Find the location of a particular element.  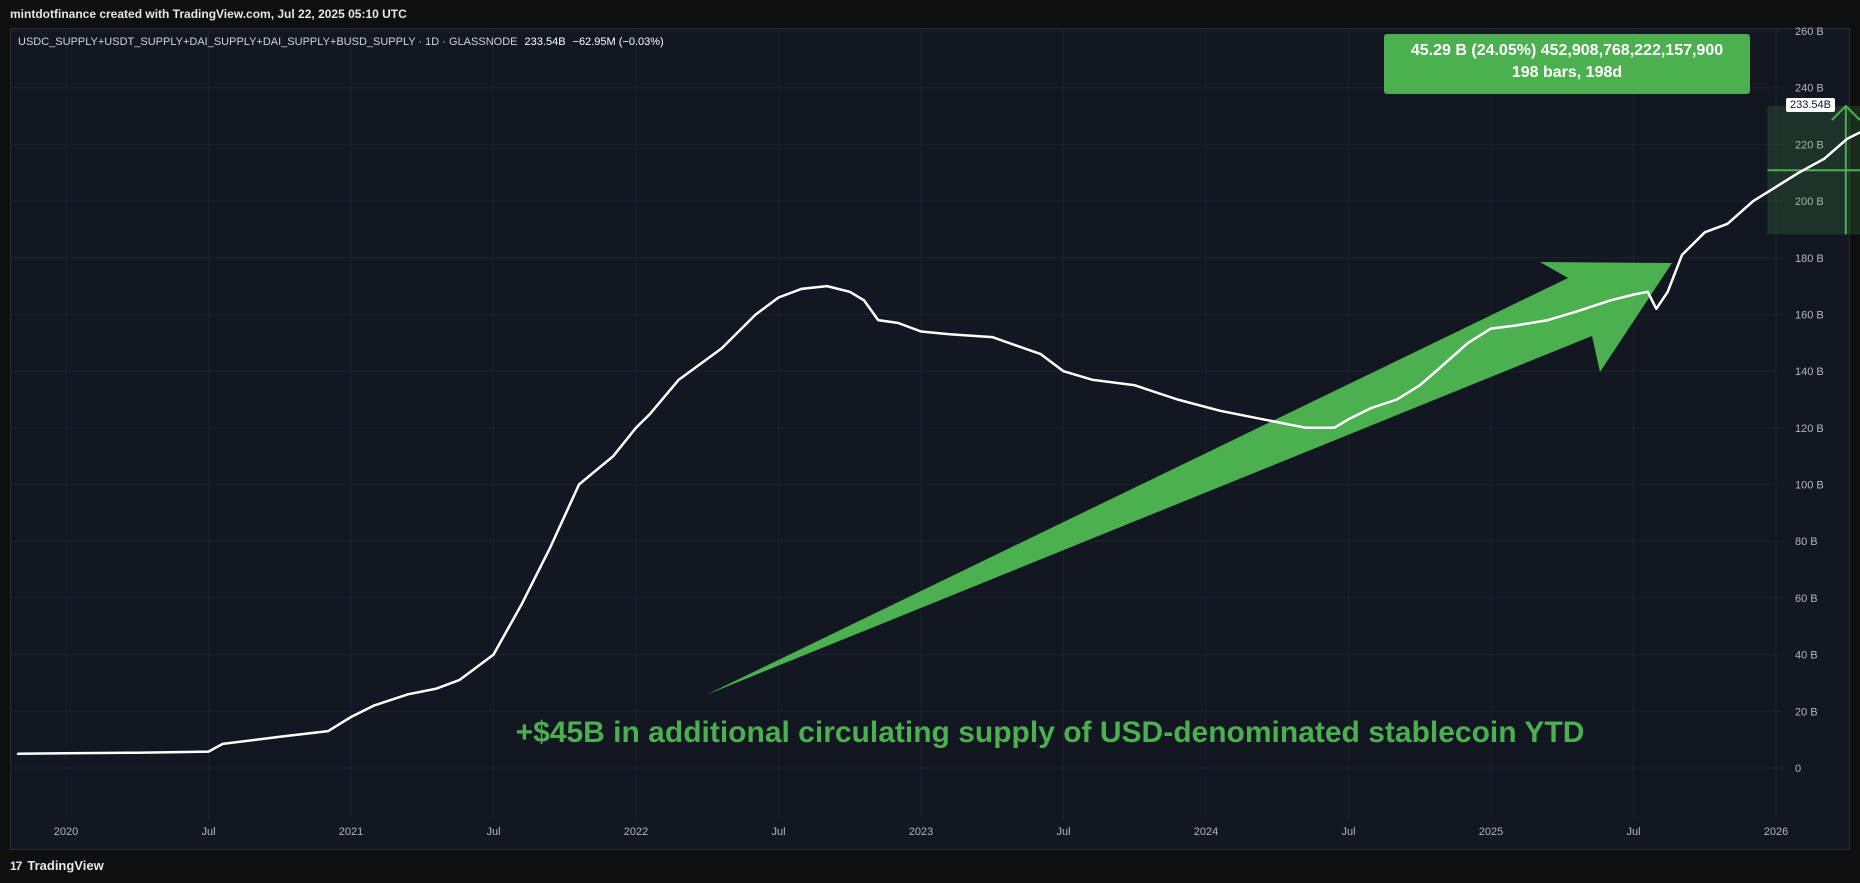

y-tick-label: 220 B is located at coordinates (1809, 145).